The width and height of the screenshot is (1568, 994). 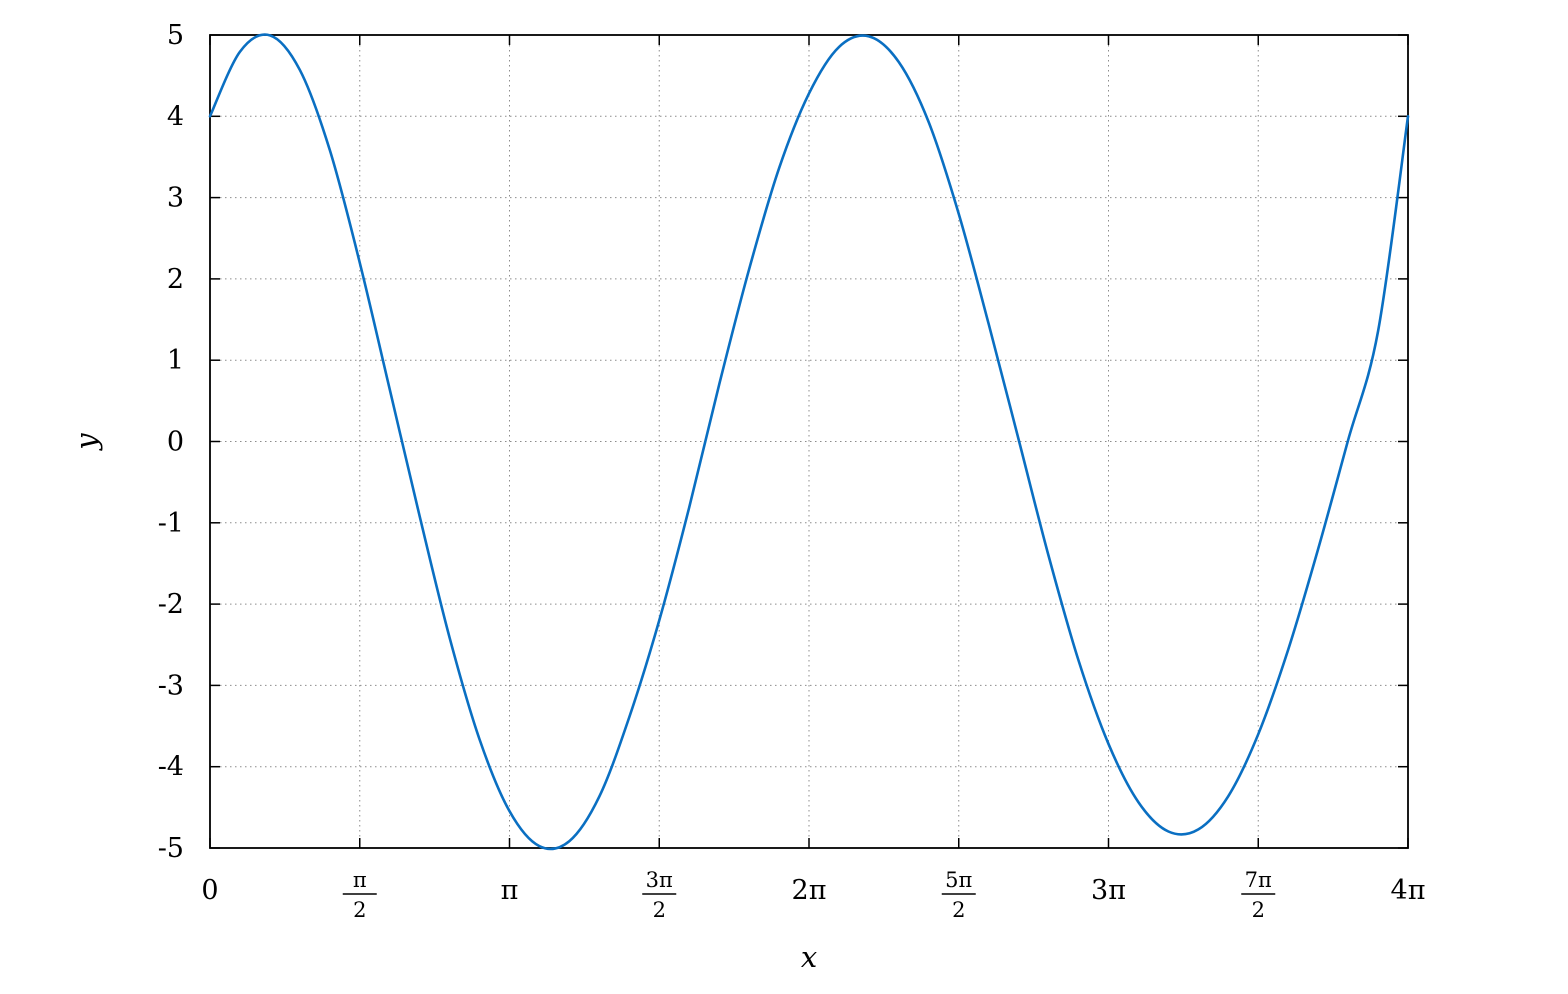 What do you see at coordinates (171, 604) in the screenshot?
I see `y-tick-label: -2` at bounding box center [171, 604].